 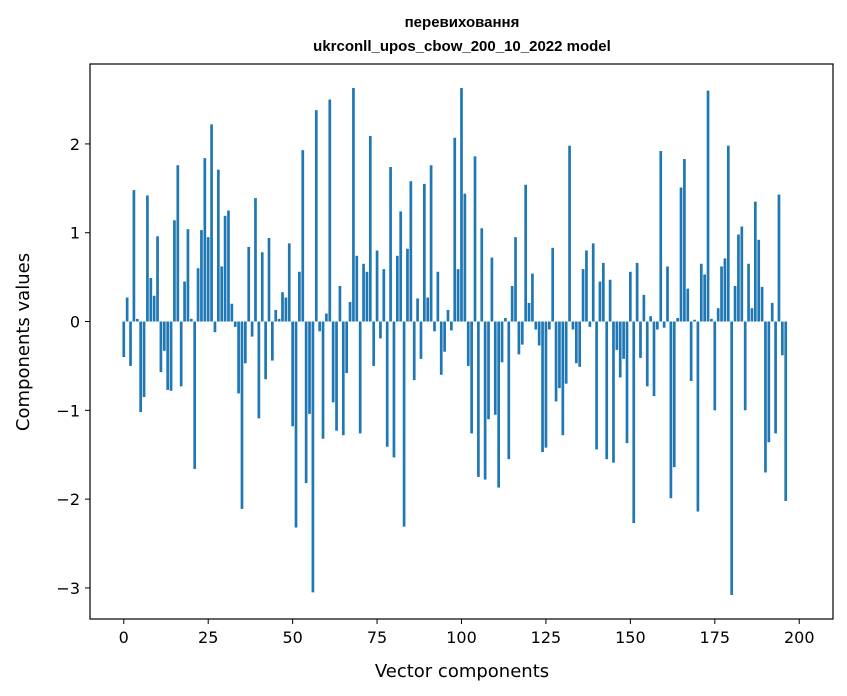 What do you see at coordinates (73, 366) in the screenshot?
I see `y-axis-ticks: −3 −2 −1 0 1 2` at bounding box center [73, 366].